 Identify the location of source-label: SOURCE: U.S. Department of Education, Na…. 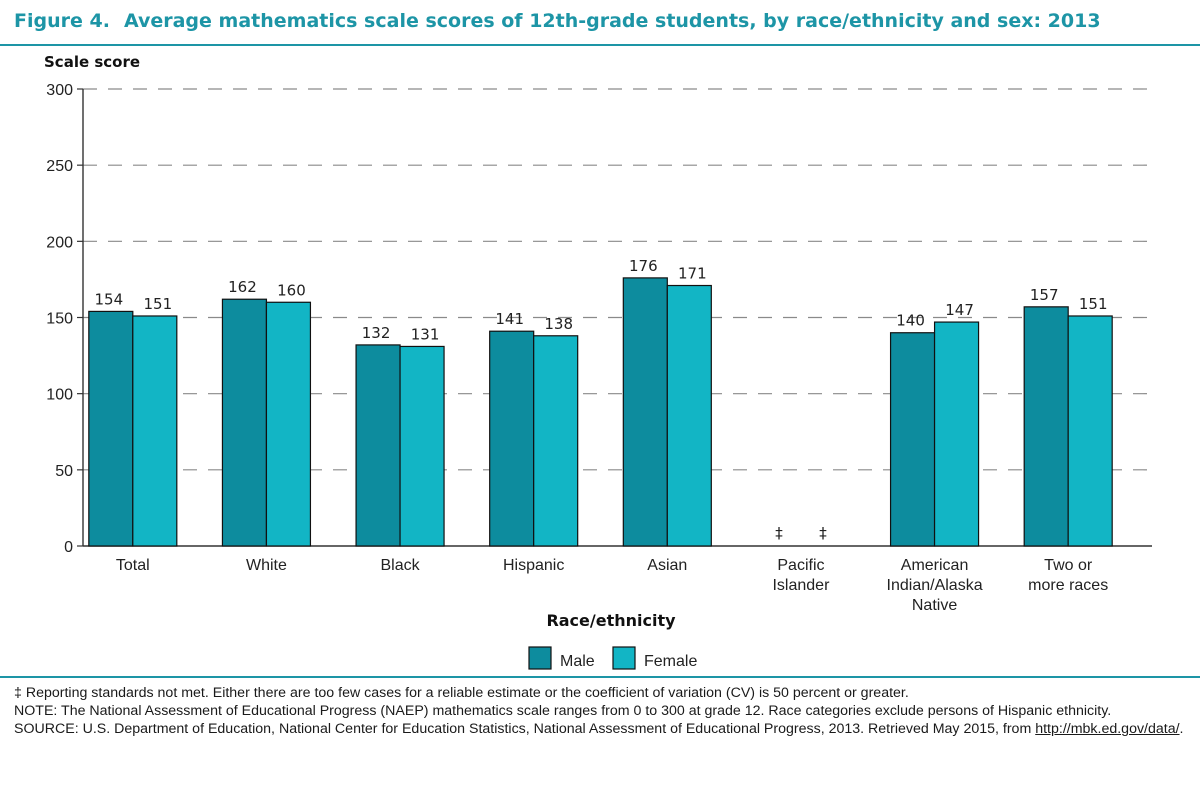
(523, 729).